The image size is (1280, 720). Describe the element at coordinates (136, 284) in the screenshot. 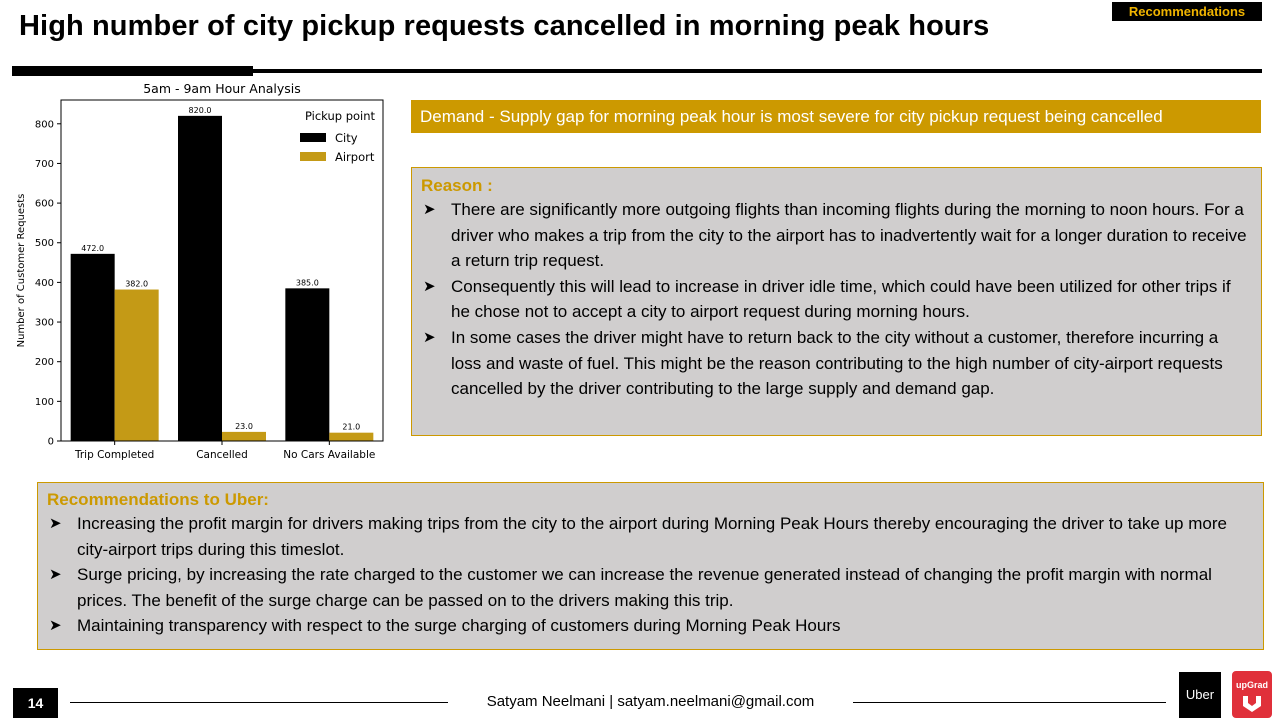

I see `bar-value-label: 382.0` at that location.